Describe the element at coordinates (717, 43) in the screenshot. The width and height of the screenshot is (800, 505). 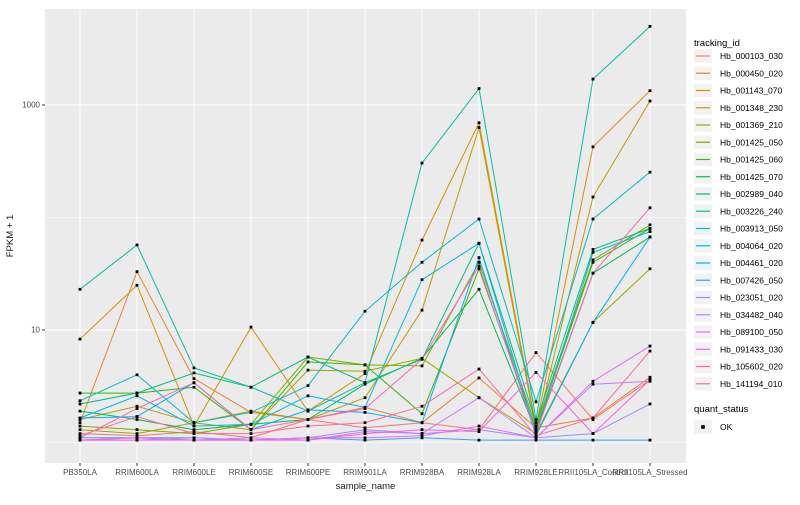
I see `legend-title: tracking_id` at that location.